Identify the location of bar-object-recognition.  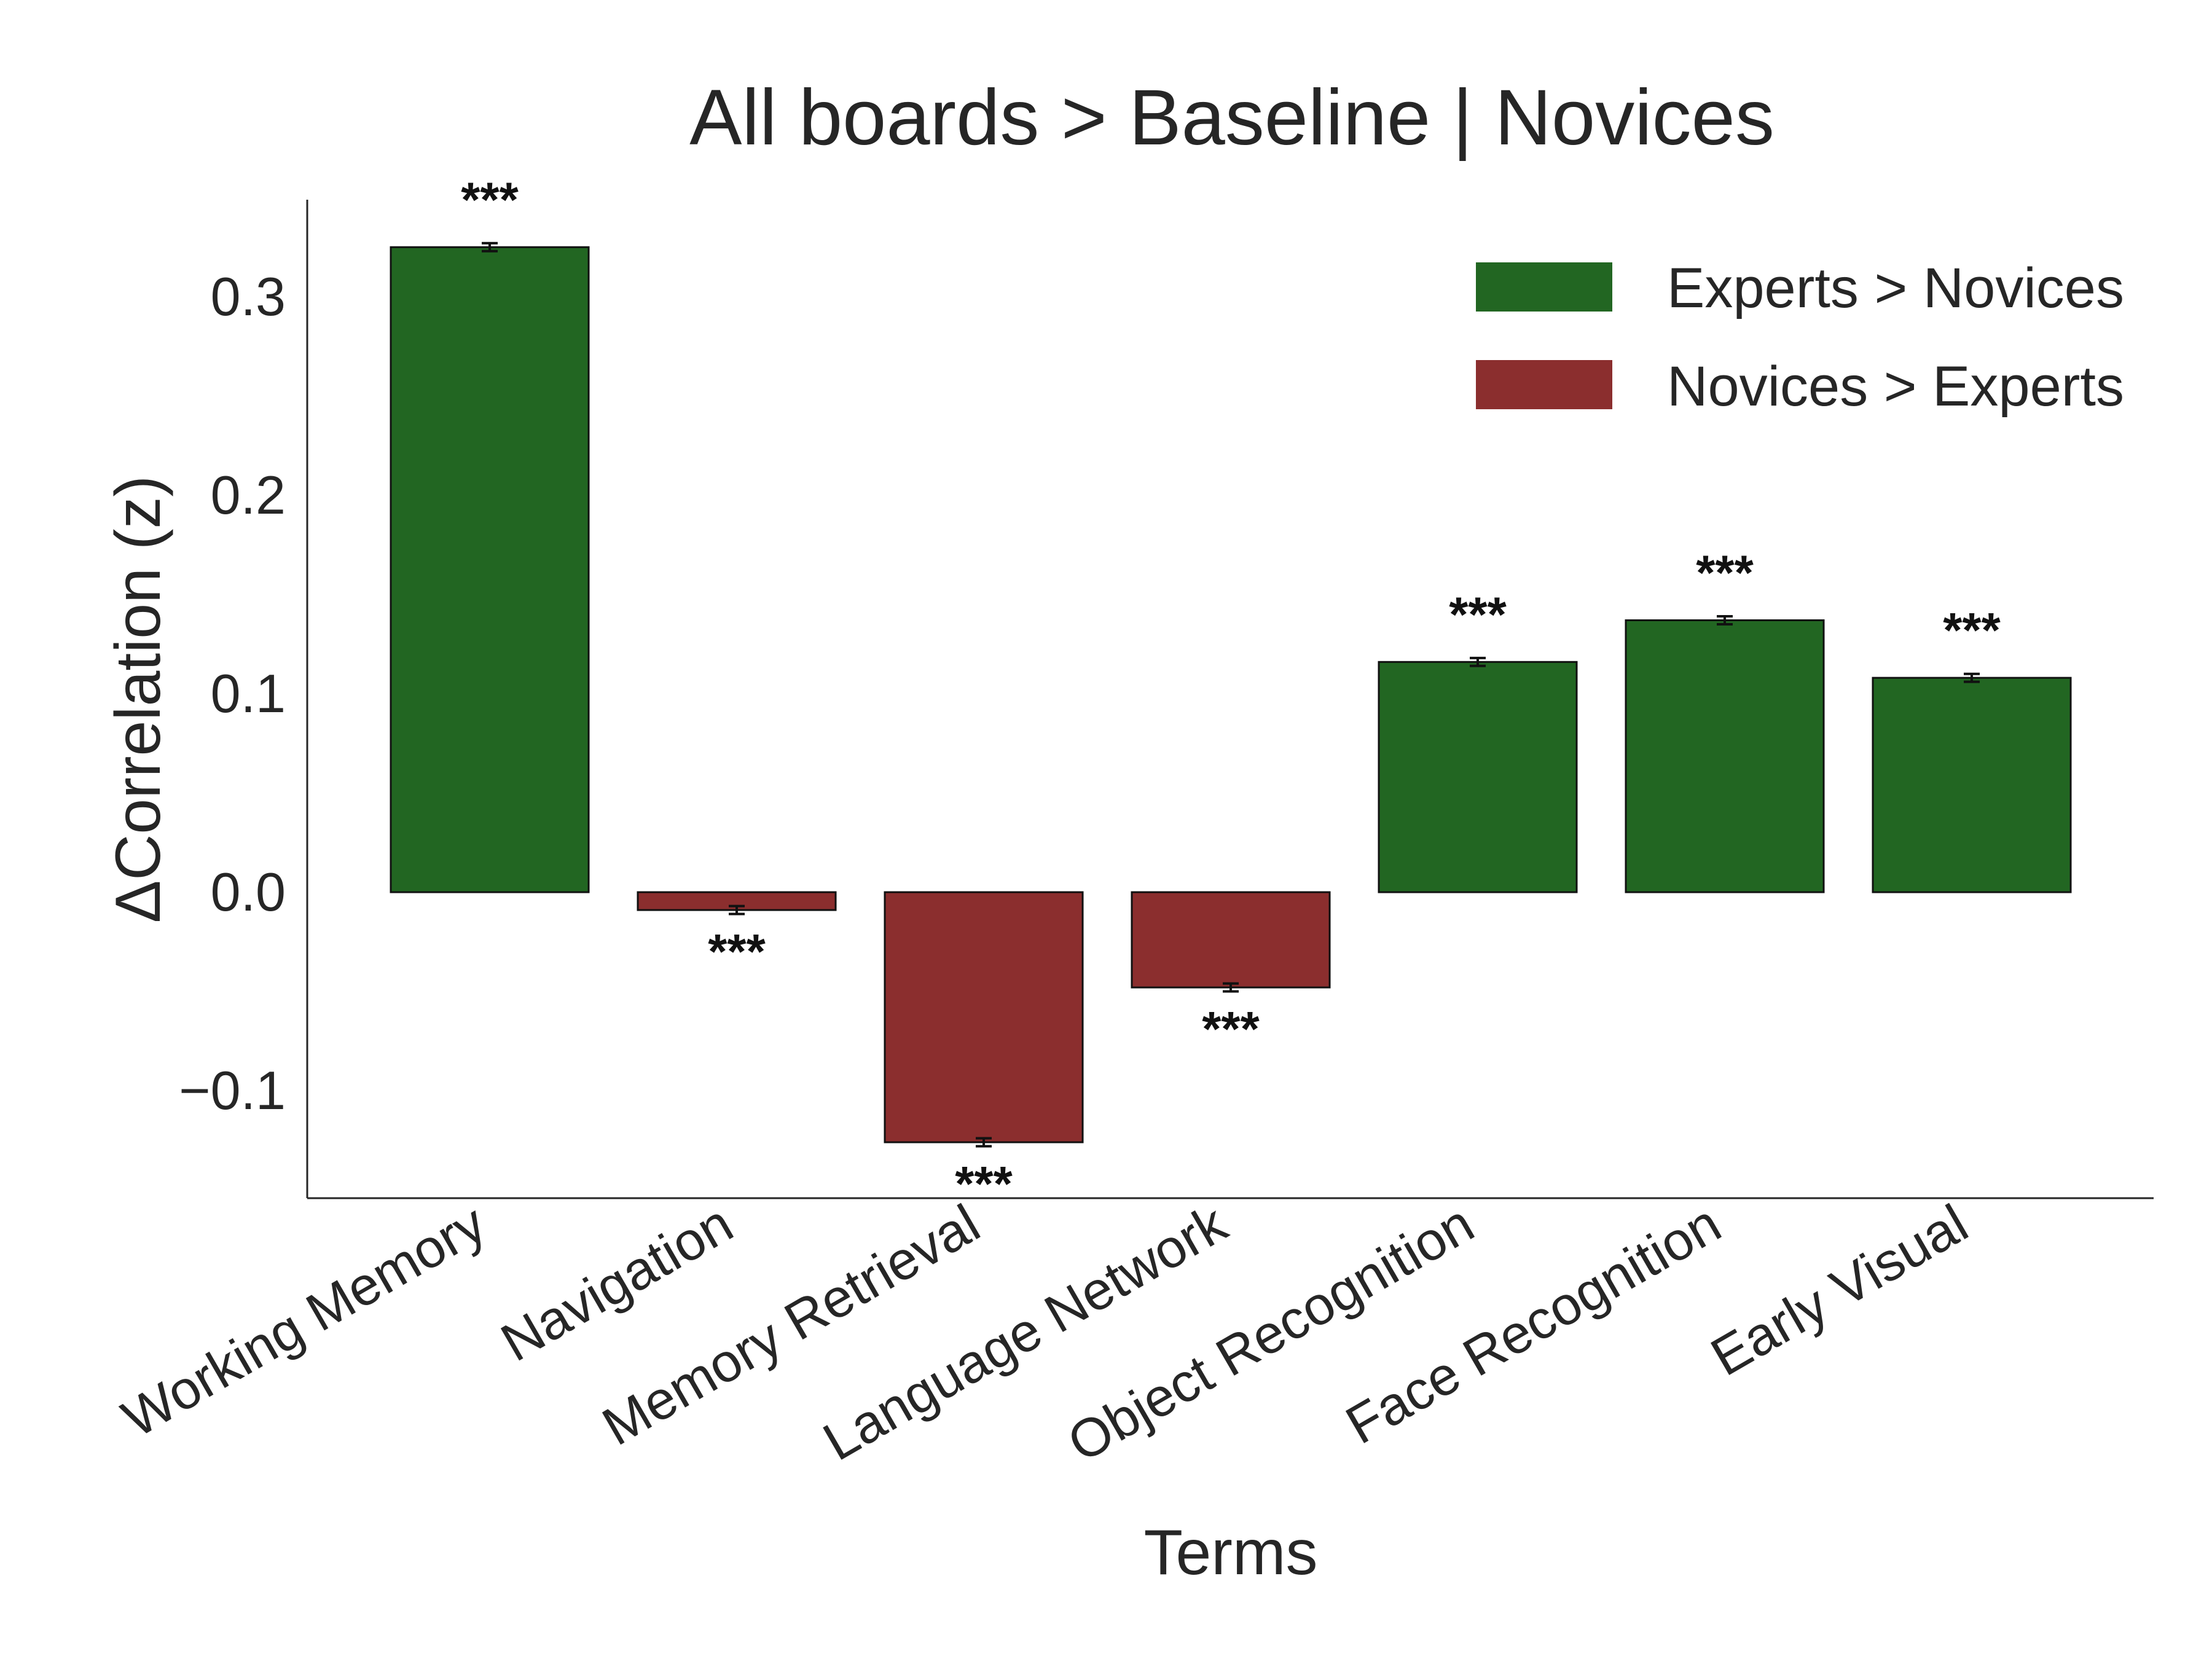
(1478, 777).